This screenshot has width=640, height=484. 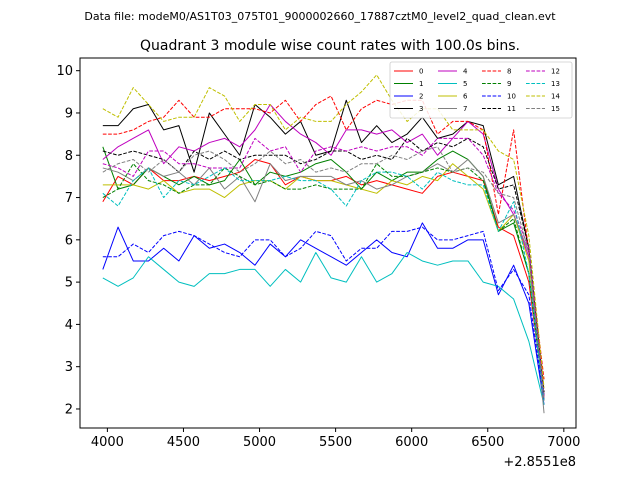 I want to click on y-tick-label-2: 2, so click(x=69, y=409).